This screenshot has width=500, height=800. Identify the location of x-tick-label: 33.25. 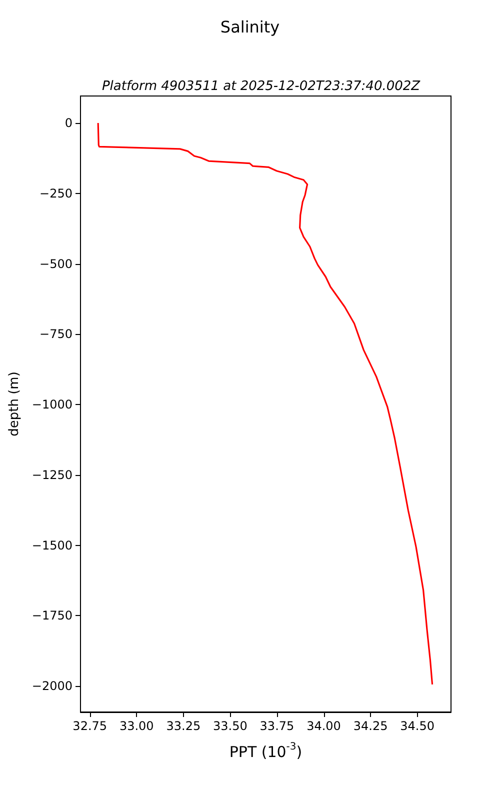
(183, 726).